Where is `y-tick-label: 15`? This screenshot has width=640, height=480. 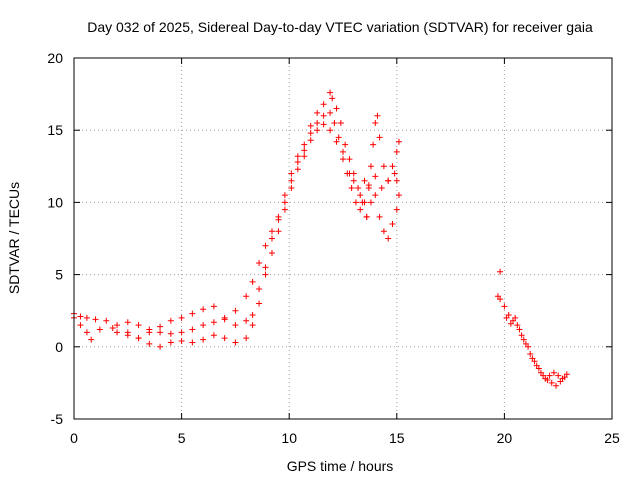 y-tick-label: 15 is located at coordinates (55, 130).